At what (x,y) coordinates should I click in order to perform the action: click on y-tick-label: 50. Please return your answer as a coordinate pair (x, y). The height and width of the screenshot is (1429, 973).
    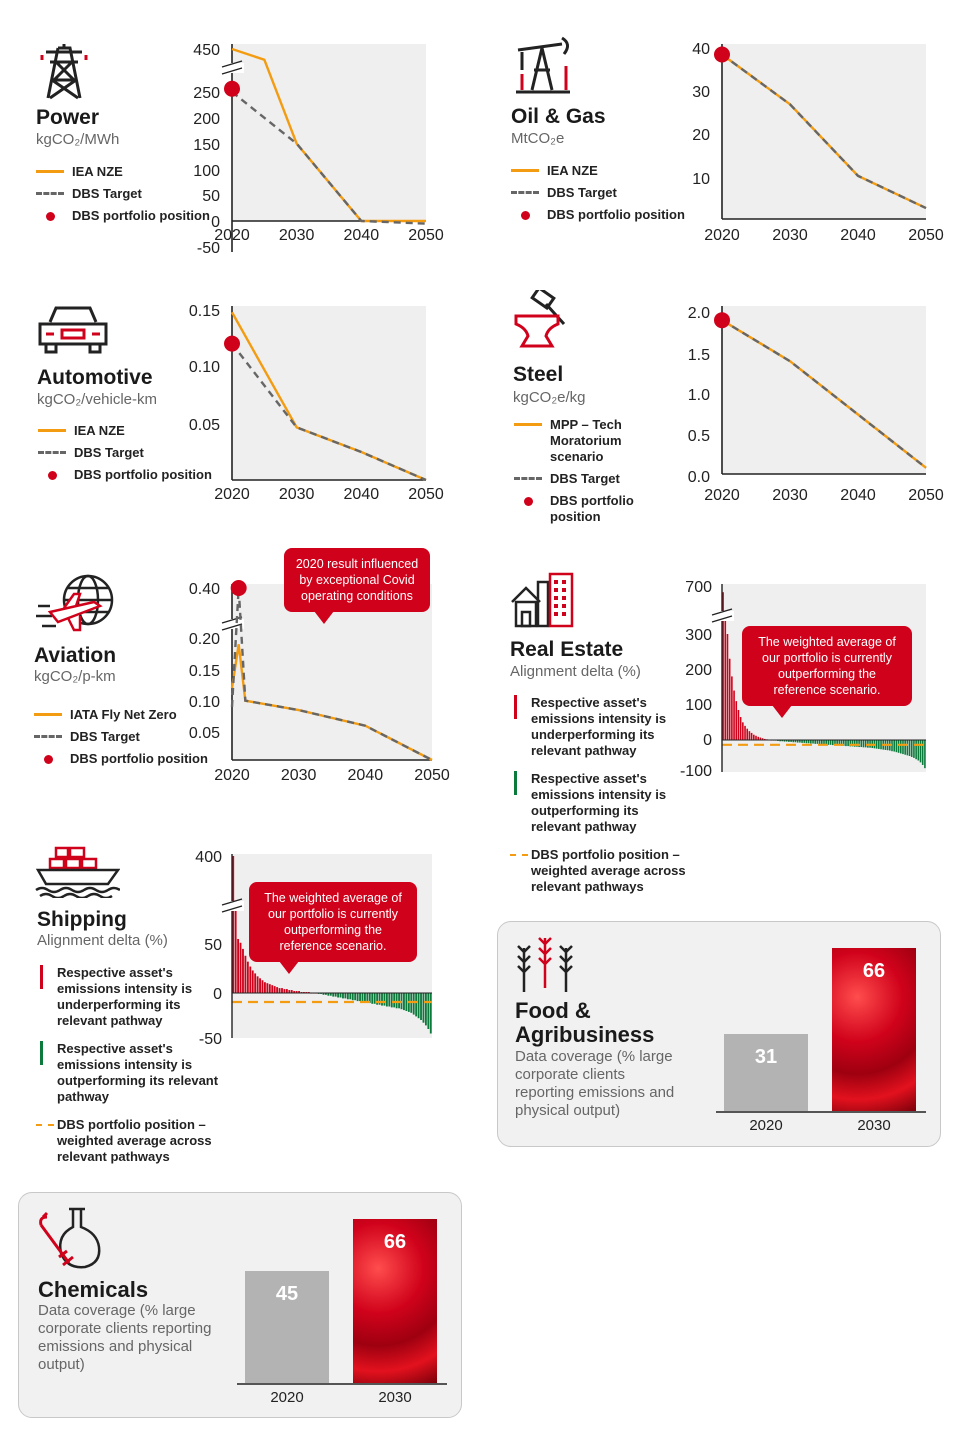
    Looking at the image, I should click on (211, 196).